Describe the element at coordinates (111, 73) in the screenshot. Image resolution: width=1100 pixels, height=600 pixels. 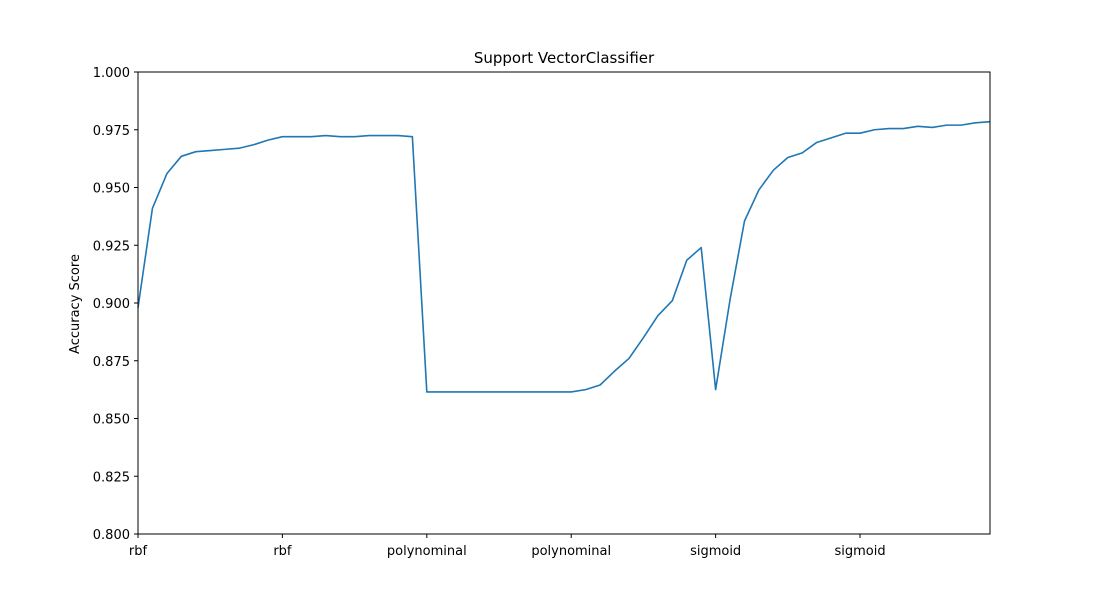
I see `y-tick-label: 1.000` at that location.